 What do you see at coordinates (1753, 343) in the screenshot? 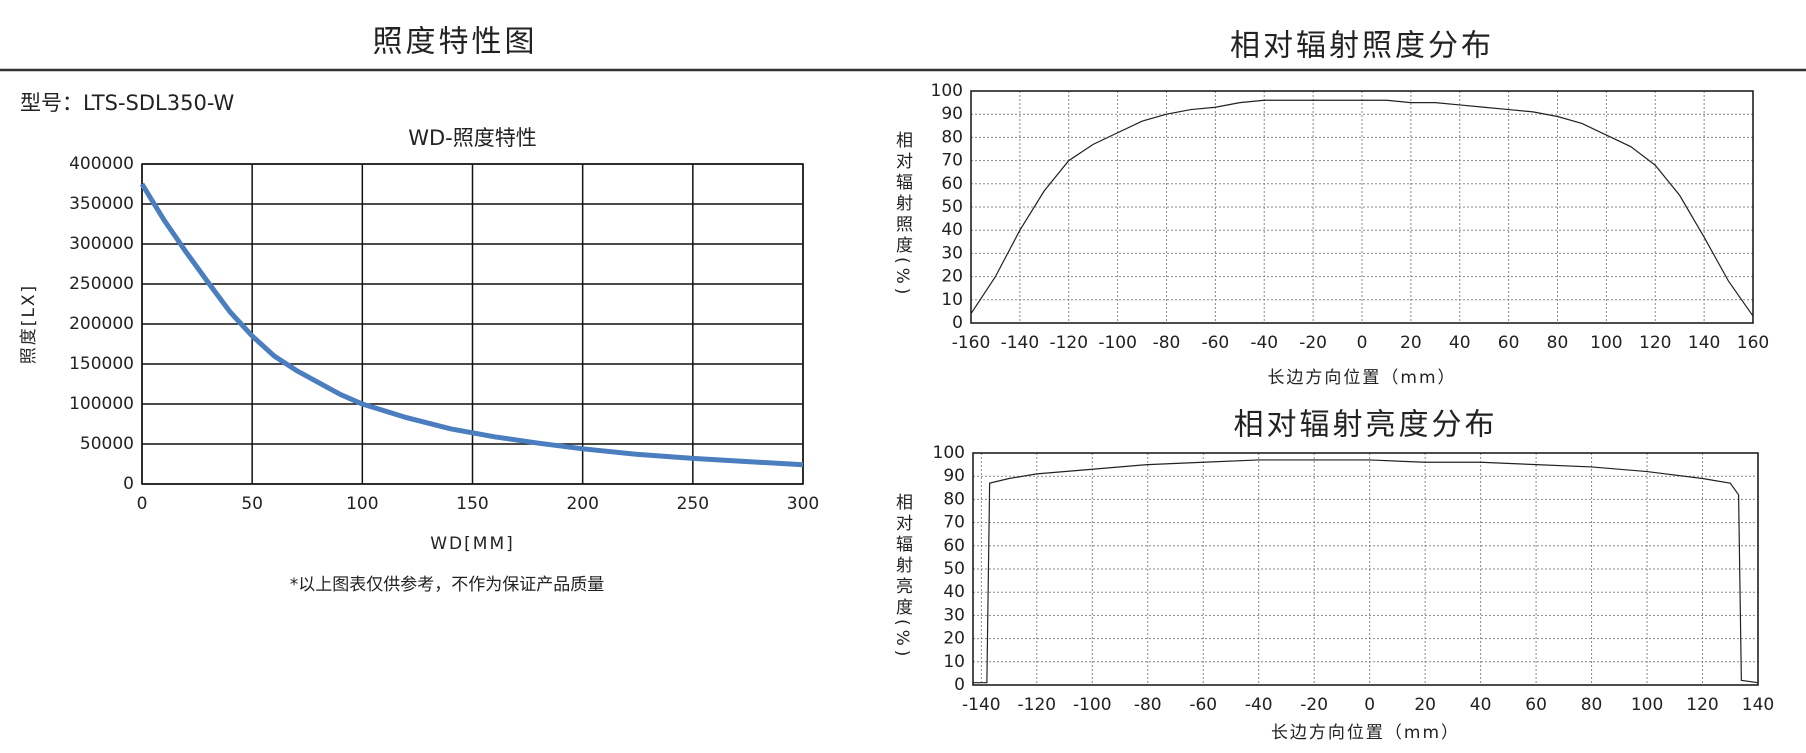
I see `x-tick-label: 160` at bounding box center [1753, 343].